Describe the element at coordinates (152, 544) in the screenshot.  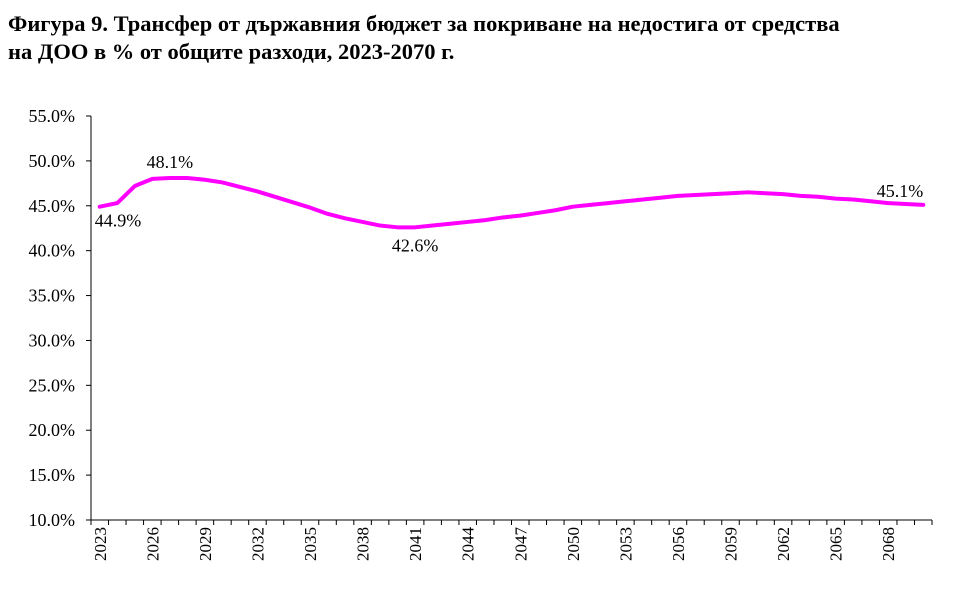
I see `x-tick-label: 2026` at that location.